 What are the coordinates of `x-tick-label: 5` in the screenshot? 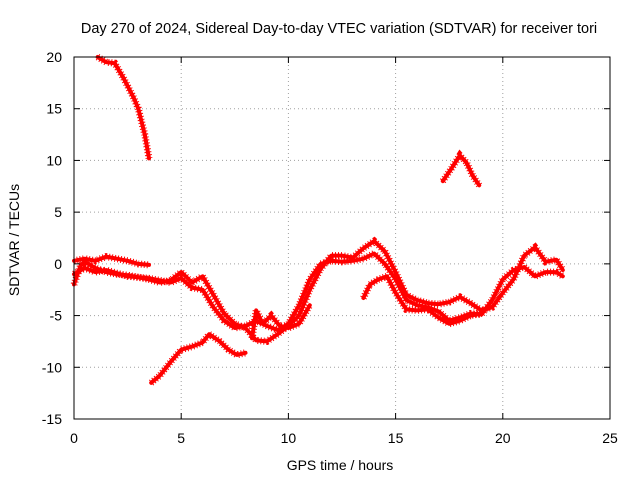 It's located at (181, 438).